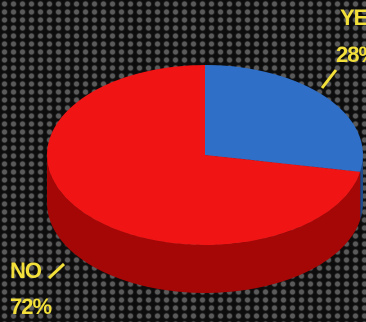  I want to click on label-no-name: NO, so click(26, 270).